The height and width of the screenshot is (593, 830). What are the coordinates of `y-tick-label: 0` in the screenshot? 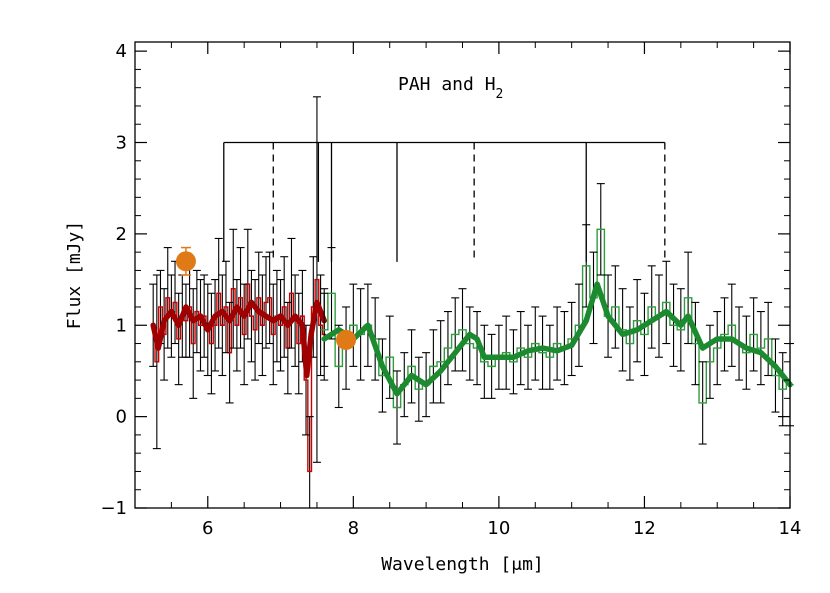 It's located at (121, 417).